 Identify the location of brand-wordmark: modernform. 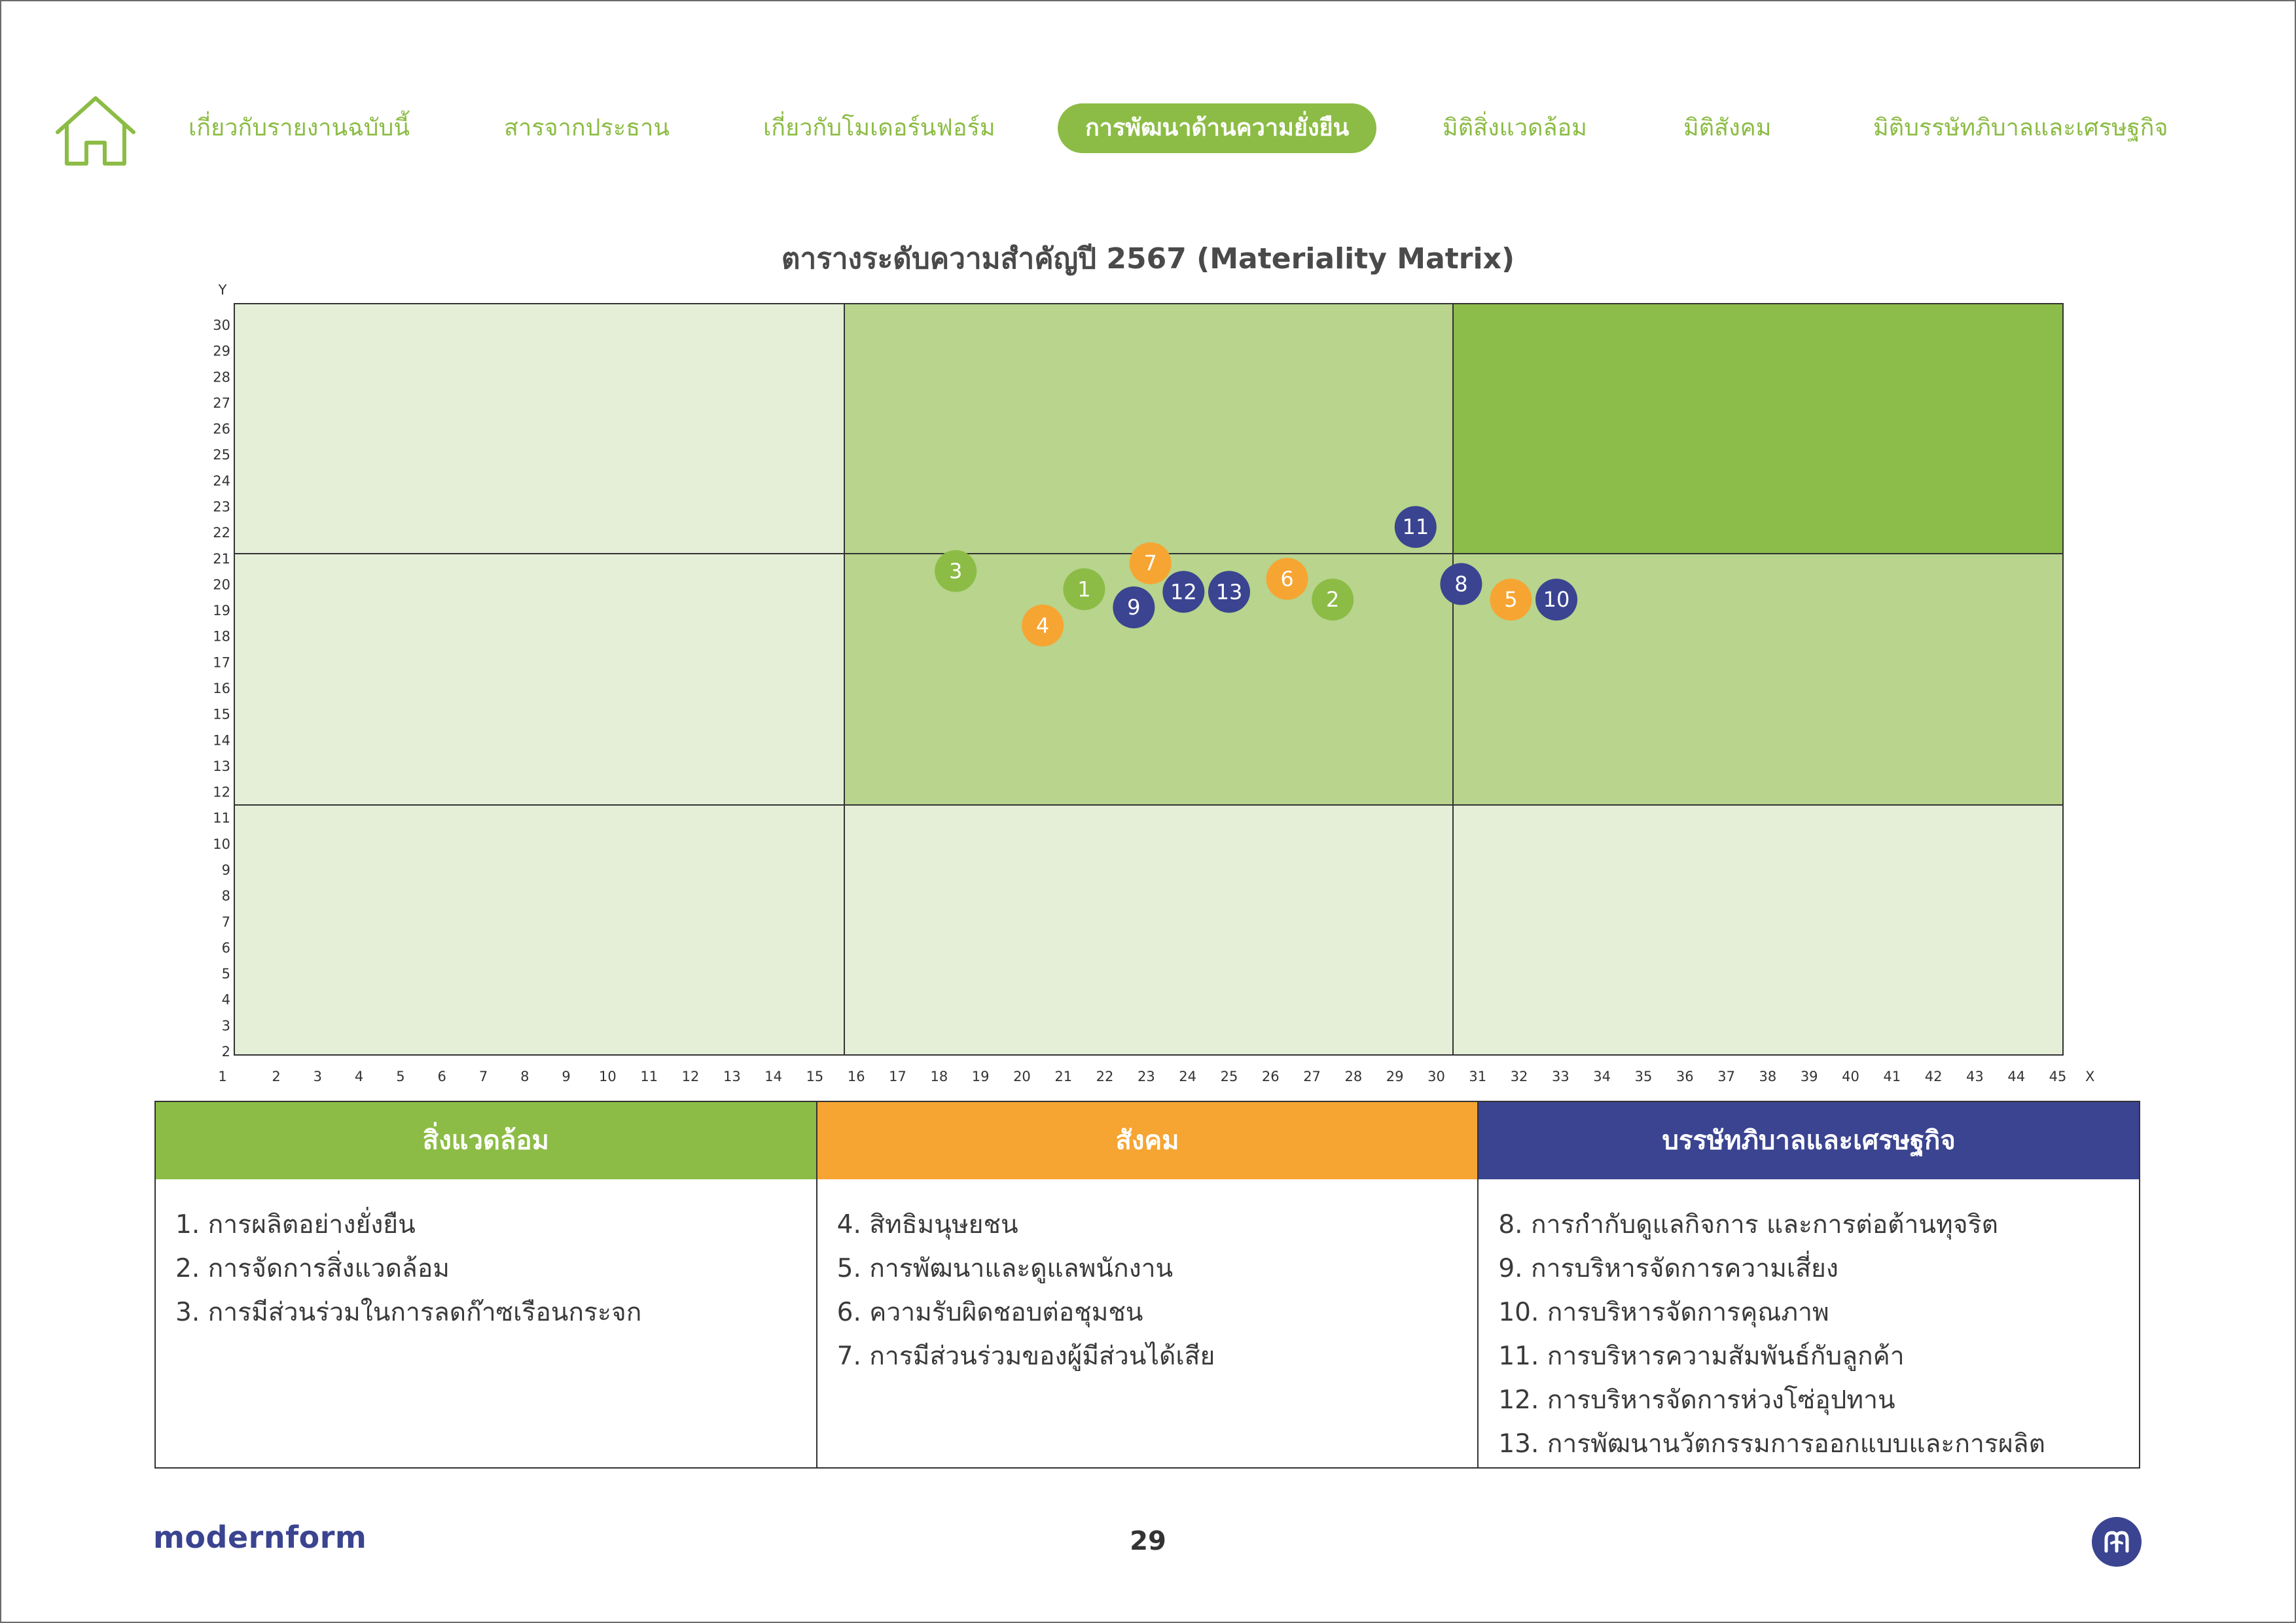
(260, 1537).